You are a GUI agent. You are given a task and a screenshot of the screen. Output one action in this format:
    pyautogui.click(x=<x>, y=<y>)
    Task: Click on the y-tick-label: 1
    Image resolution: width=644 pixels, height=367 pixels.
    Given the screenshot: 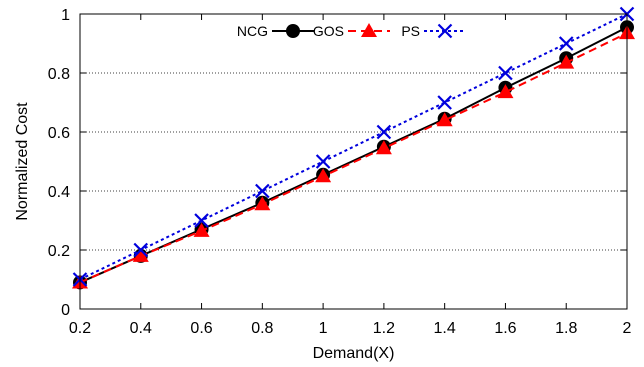 What is the action you would take?
    pyautogui.click(x=65, y=15)
    